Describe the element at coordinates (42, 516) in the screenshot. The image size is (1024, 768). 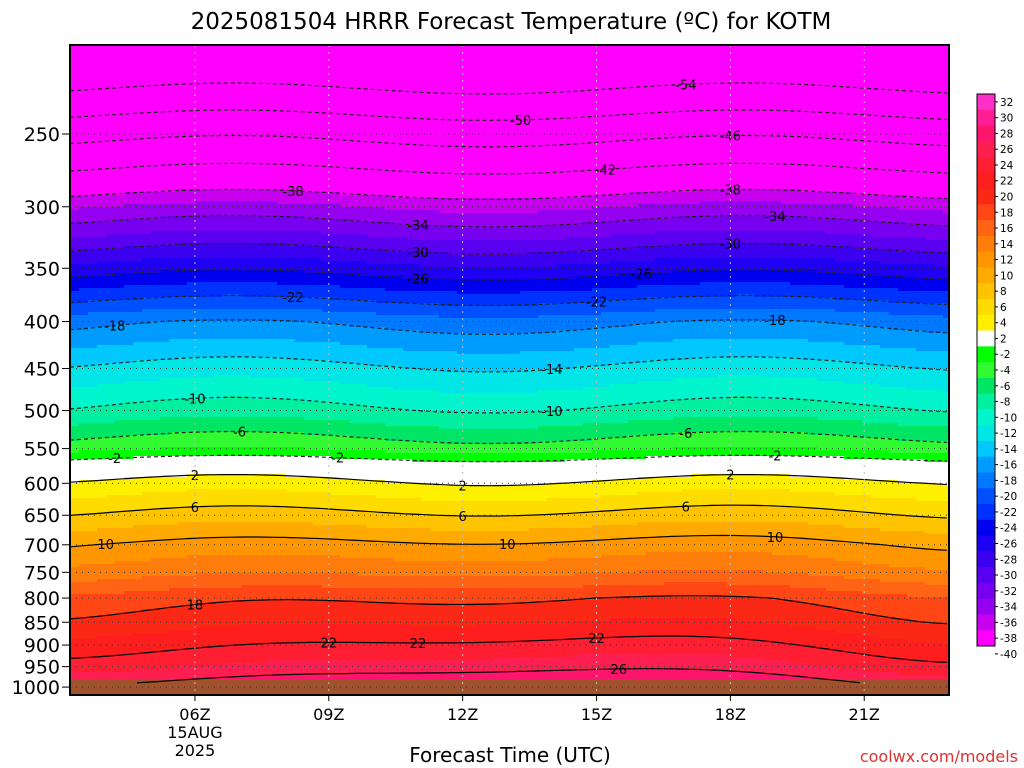
I see `y-tick-label: 650` at that location.